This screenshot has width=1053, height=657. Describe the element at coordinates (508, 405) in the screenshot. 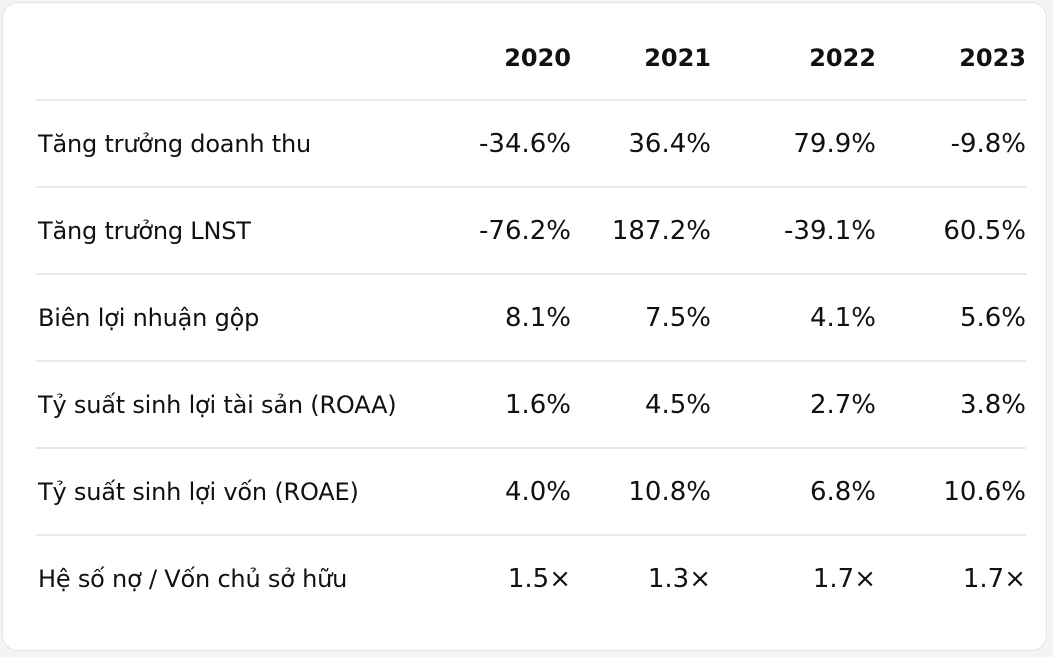

I see `table-cell: 1.6%` at that location.